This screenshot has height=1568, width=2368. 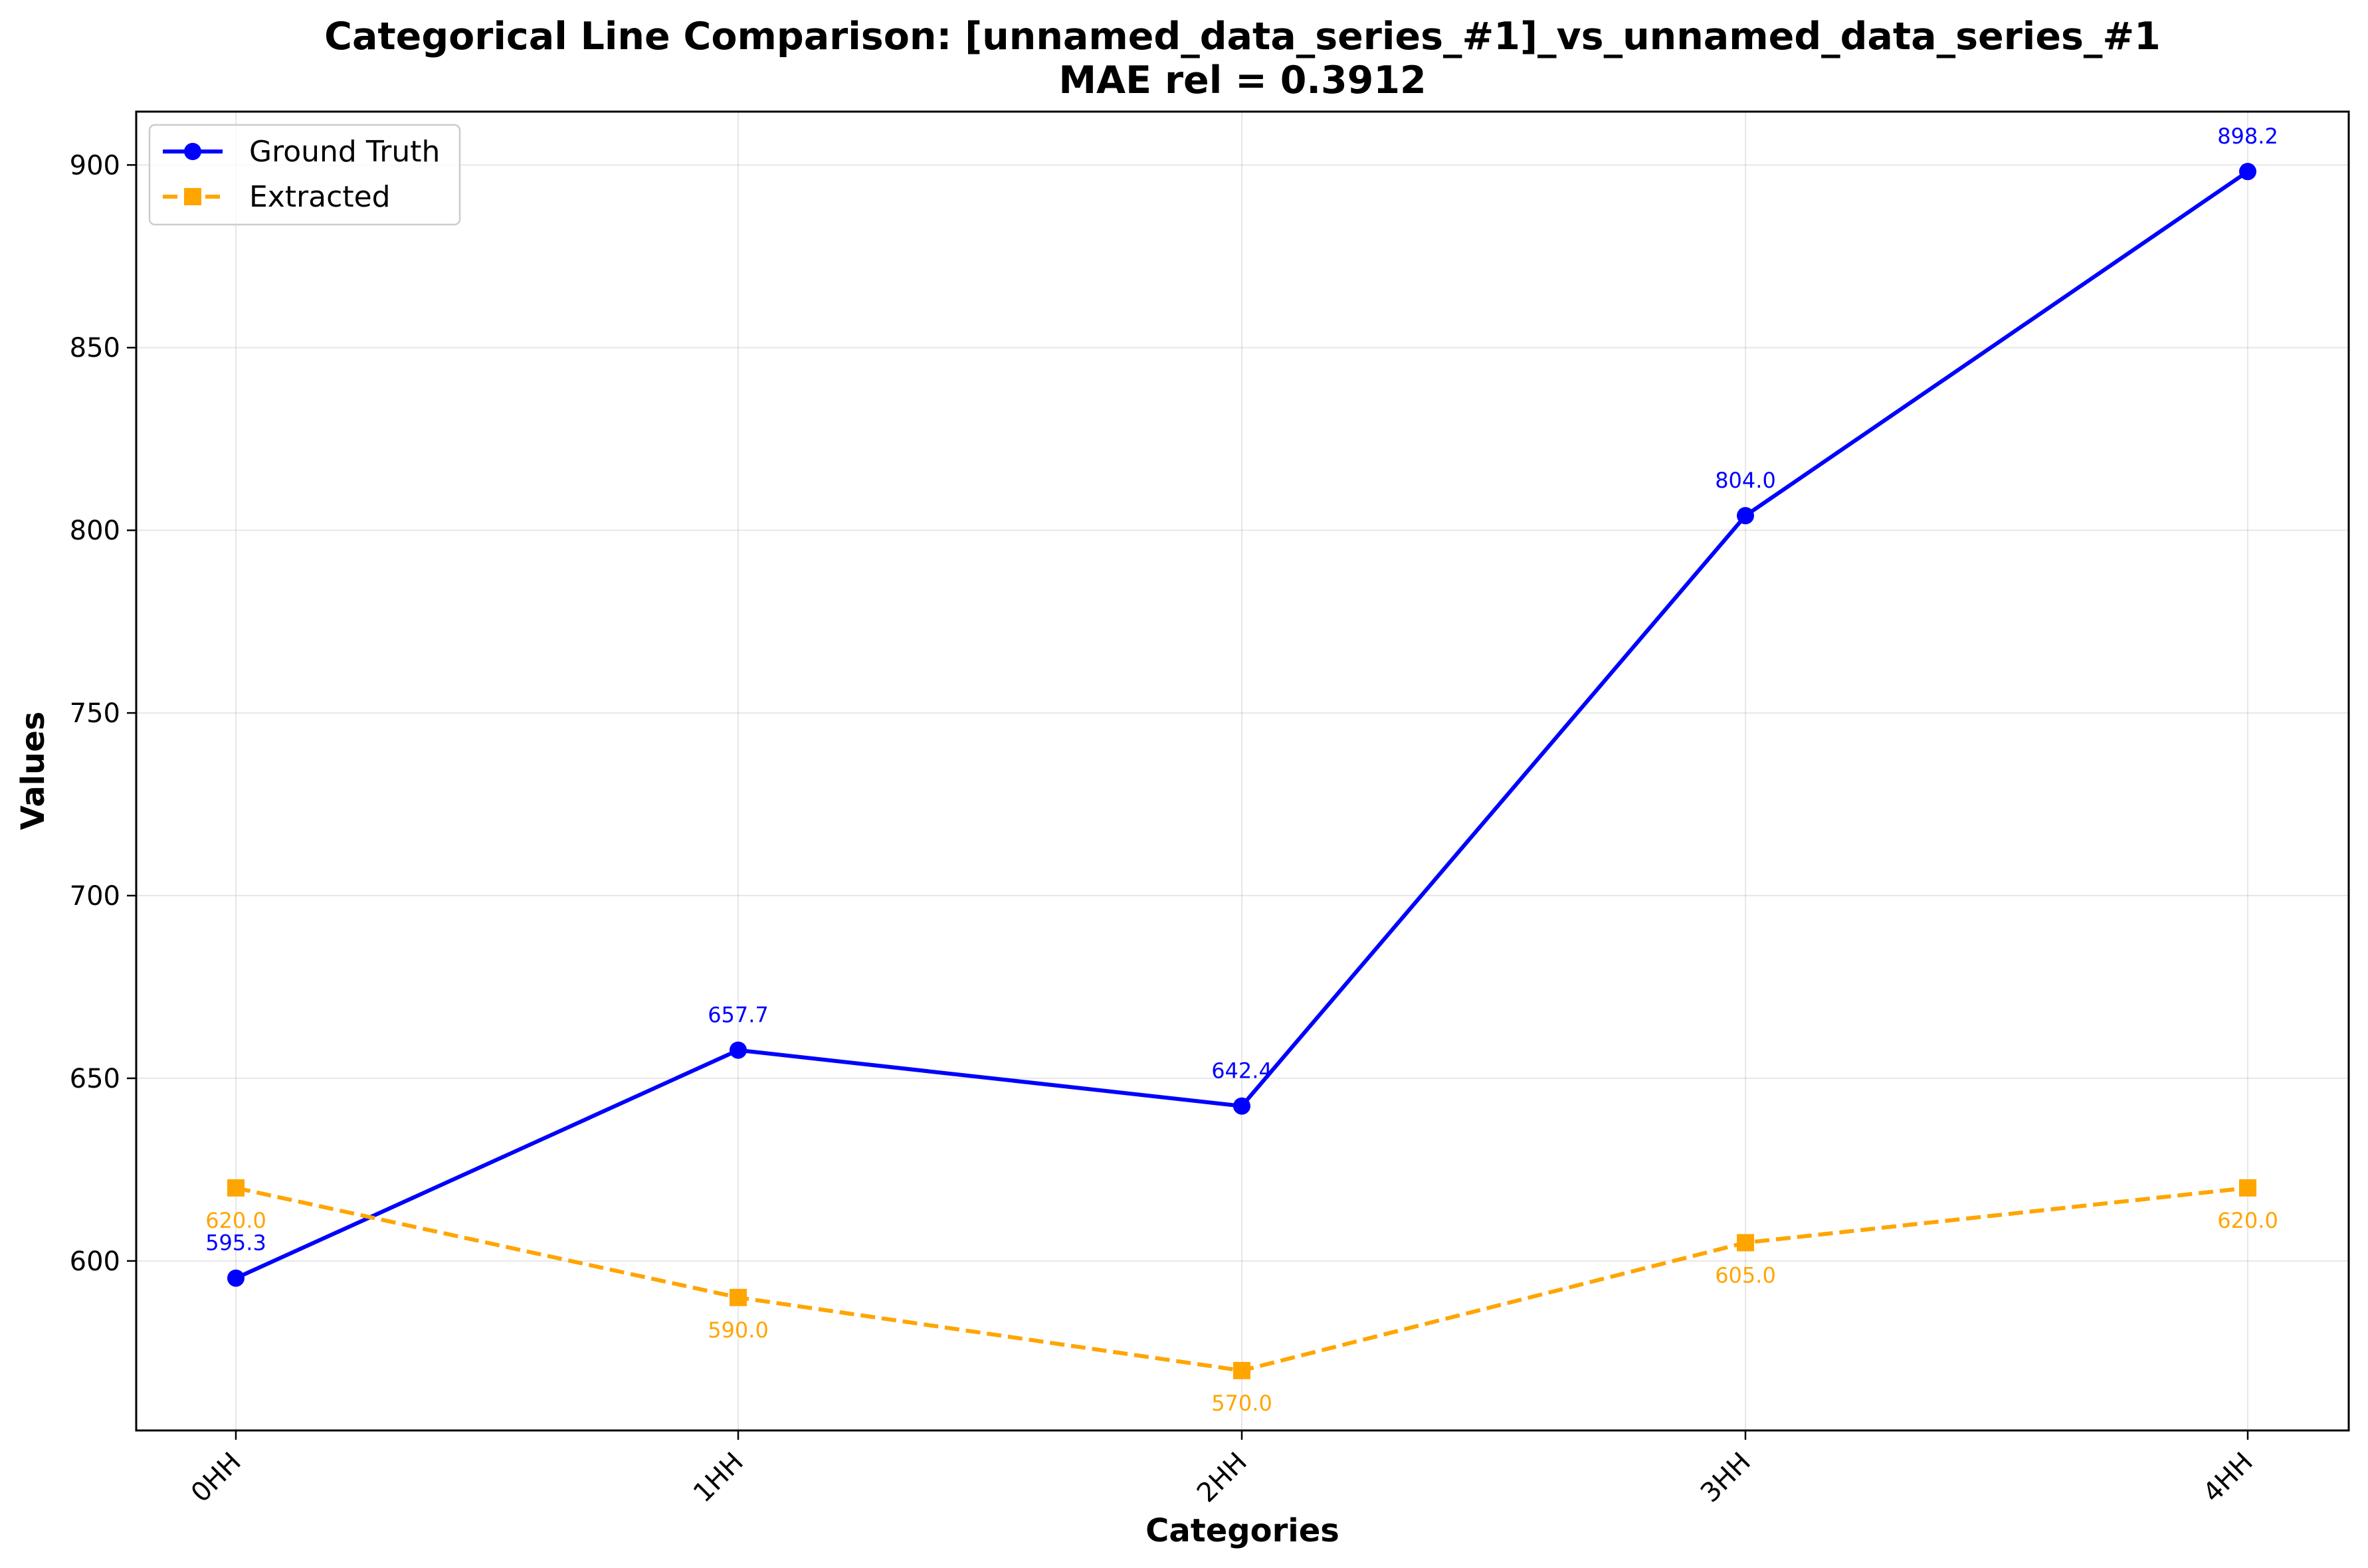 What do you see at coordinates (1241, 1403) in the screenshot?
I see `data-label: 570.0` at bounding box center [1241, 1403].